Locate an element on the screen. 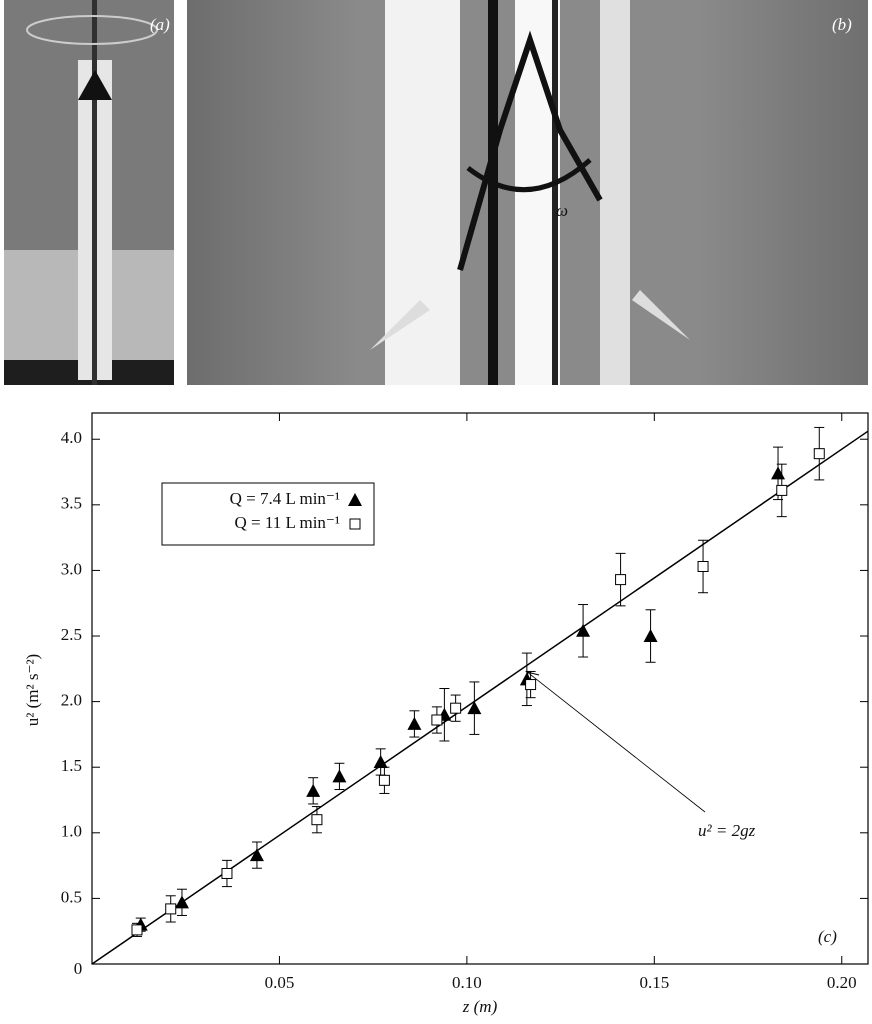 This screenshot has height=1024, width=872. annotation: u² = 2gz is located at coordinates (727, 830).